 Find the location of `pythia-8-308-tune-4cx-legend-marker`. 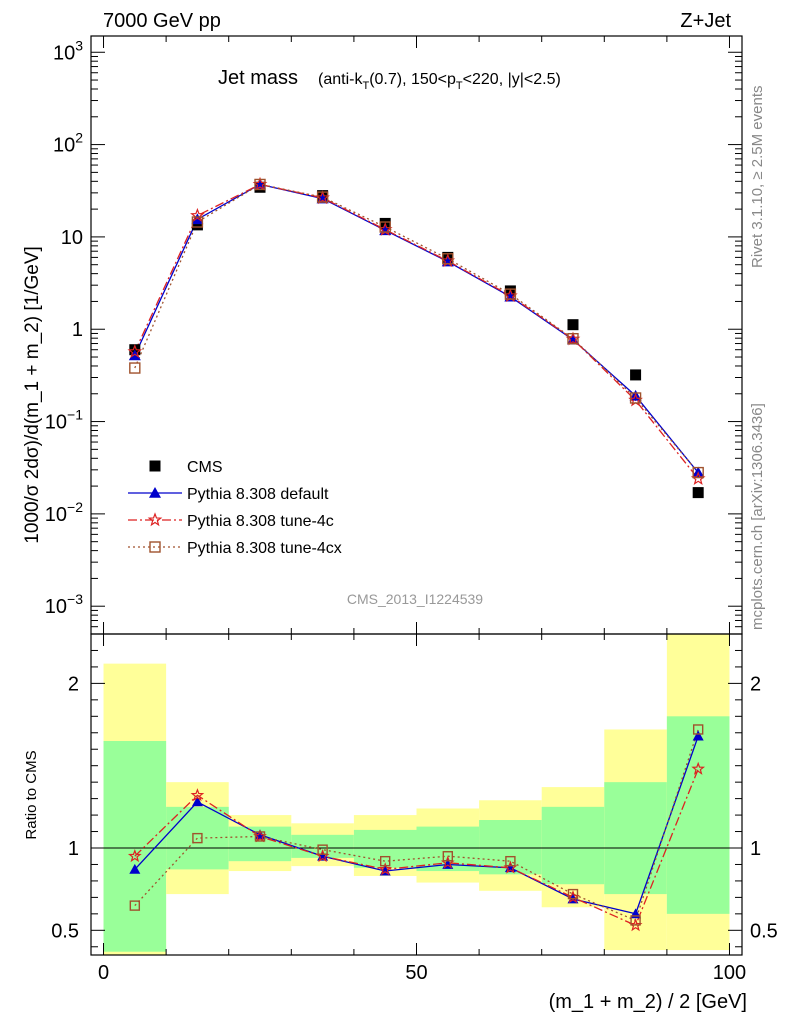

pythia-8-308-tune-4cx-legend-marker is located at coordinates (155, 547).